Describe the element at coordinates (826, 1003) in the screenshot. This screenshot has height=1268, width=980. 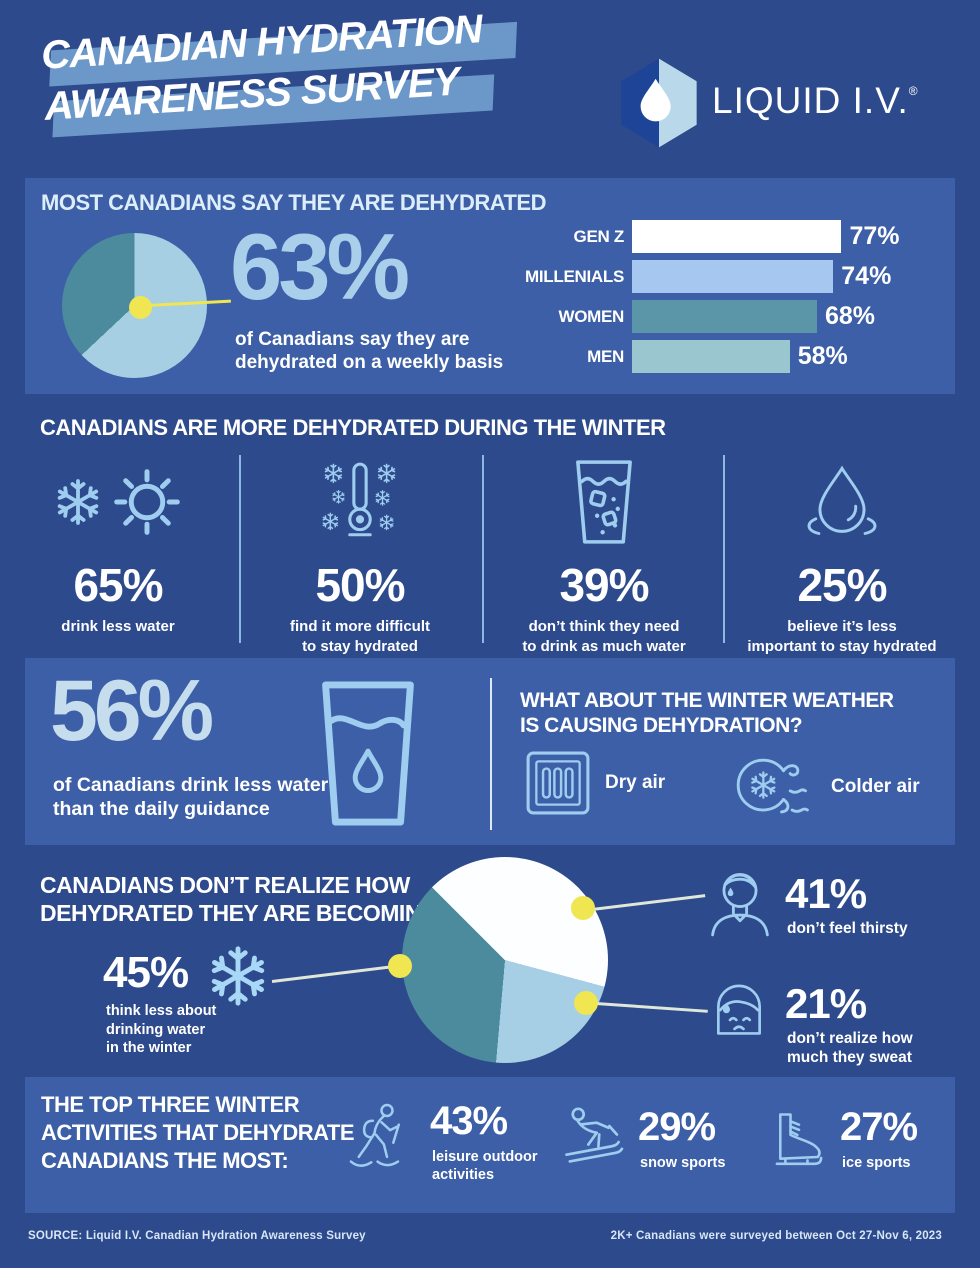
I see `stat-21-percent: 21%` at that location.